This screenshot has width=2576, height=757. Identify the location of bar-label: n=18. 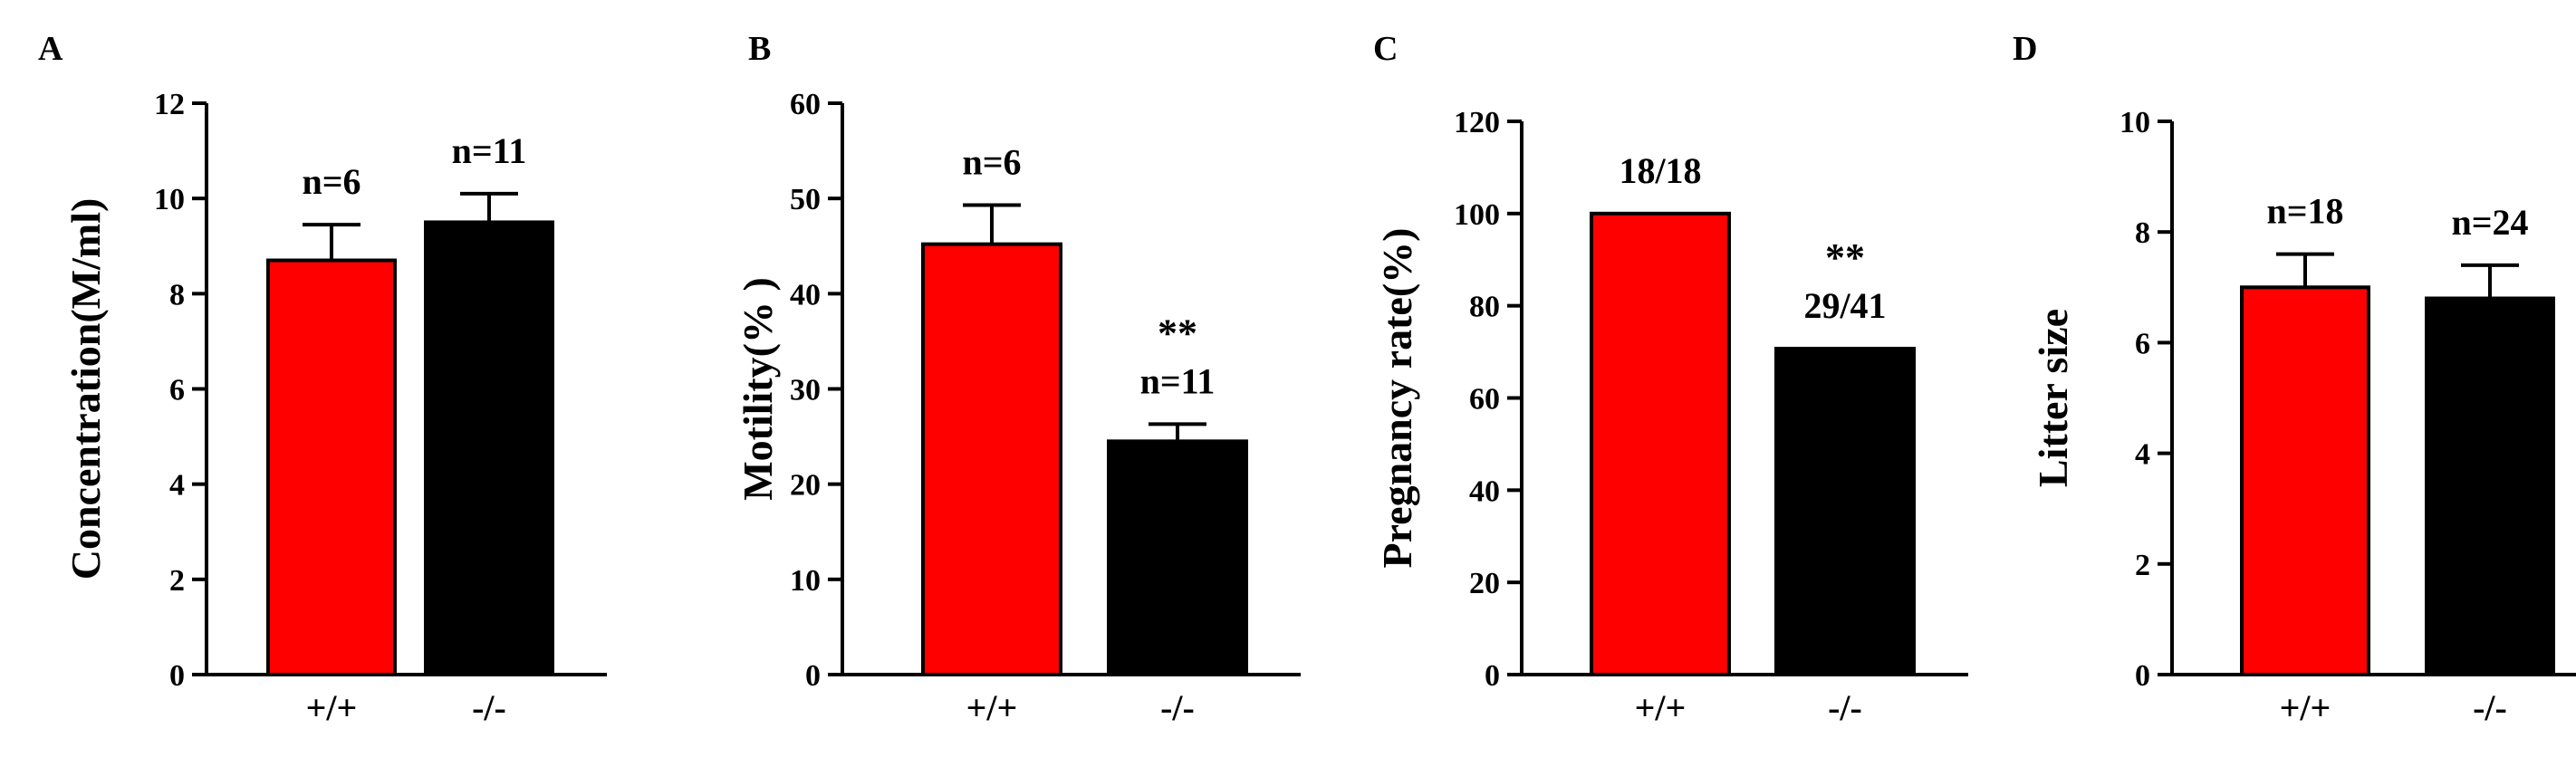
(2304, 211).